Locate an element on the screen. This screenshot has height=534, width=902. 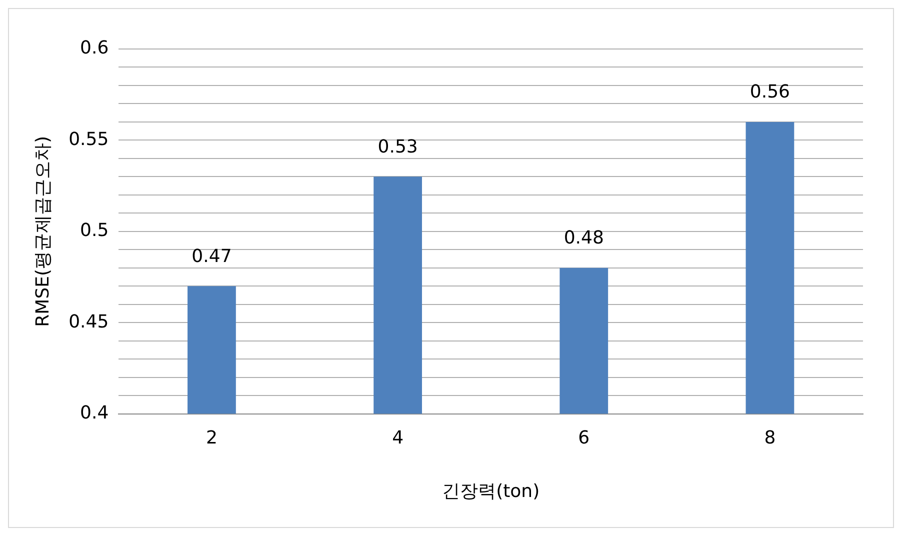
data-label: 0.53 is located at coordinates (398, 147).